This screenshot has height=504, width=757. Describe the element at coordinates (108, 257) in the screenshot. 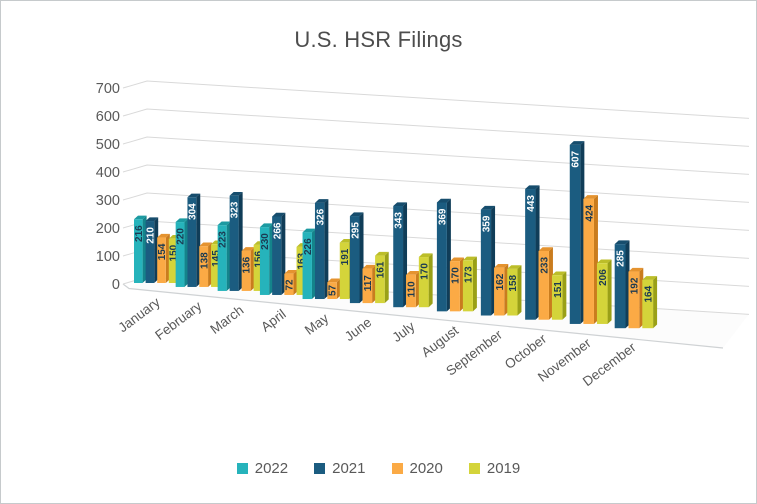

I see `y-axis-tick-label: 100` at that location.